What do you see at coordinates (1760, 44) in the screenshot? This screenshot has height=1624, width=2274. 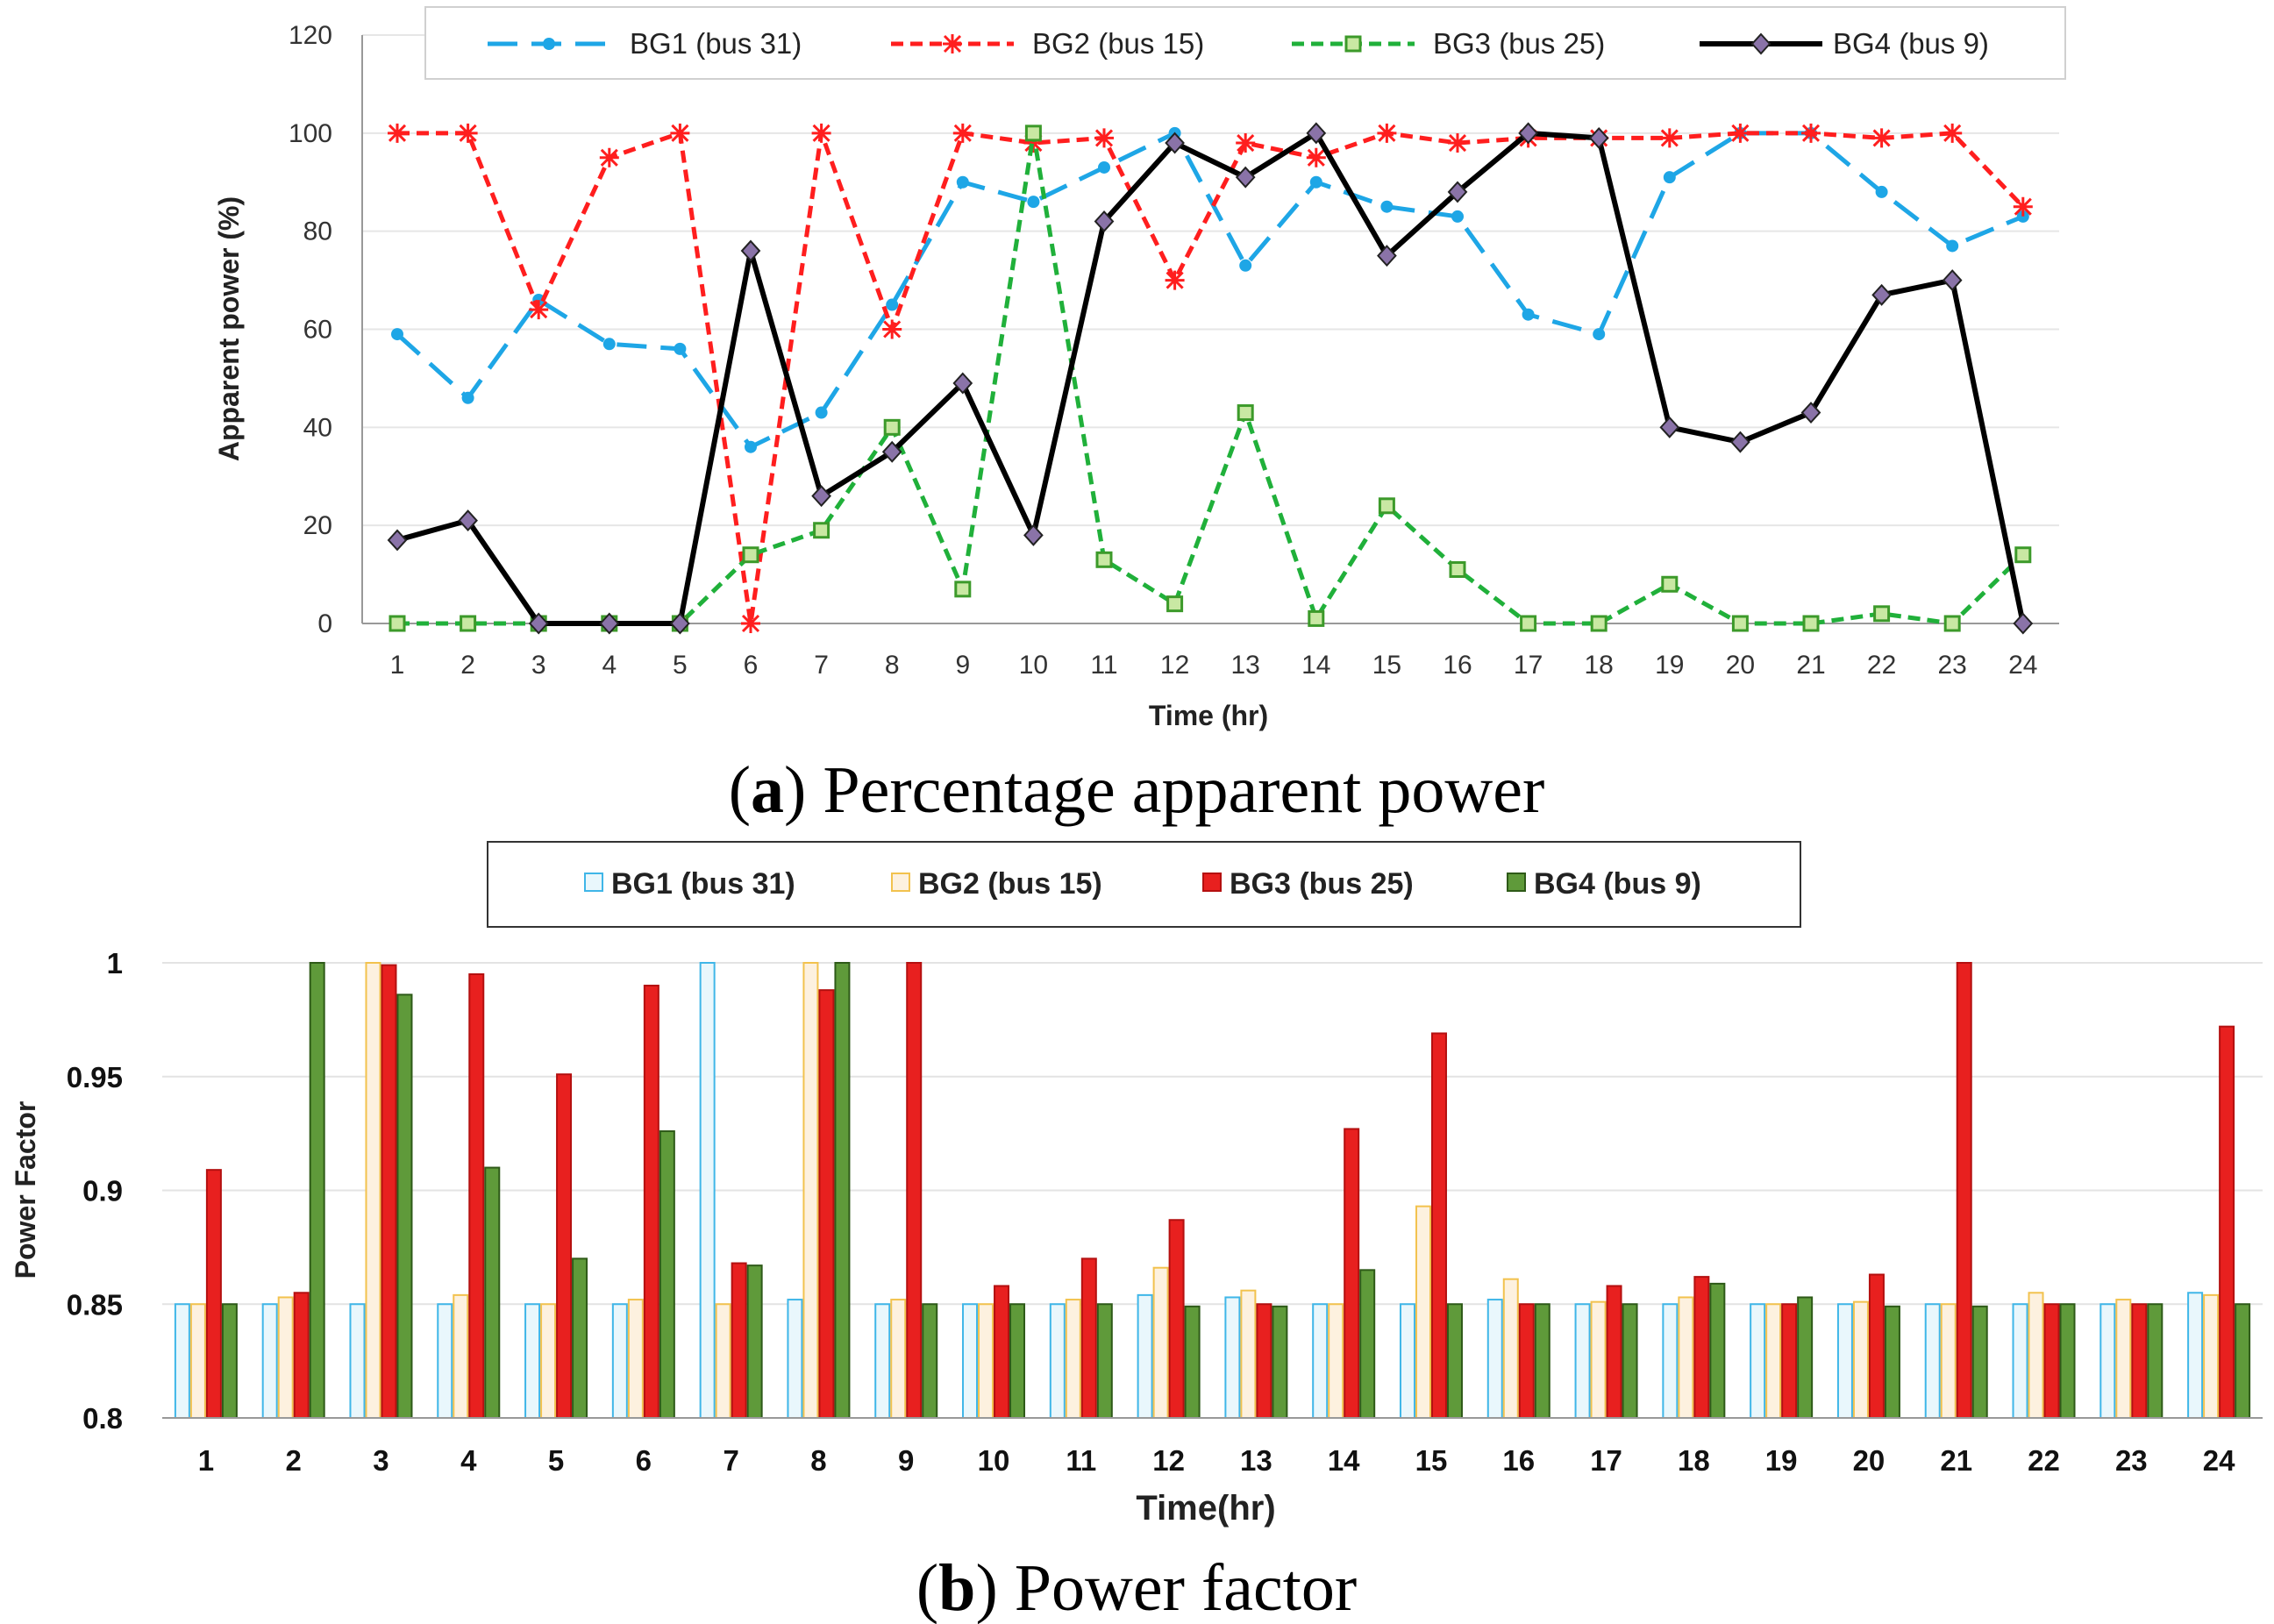 I see `chart-a-legend-marker` at bounding box center [1760, 44].